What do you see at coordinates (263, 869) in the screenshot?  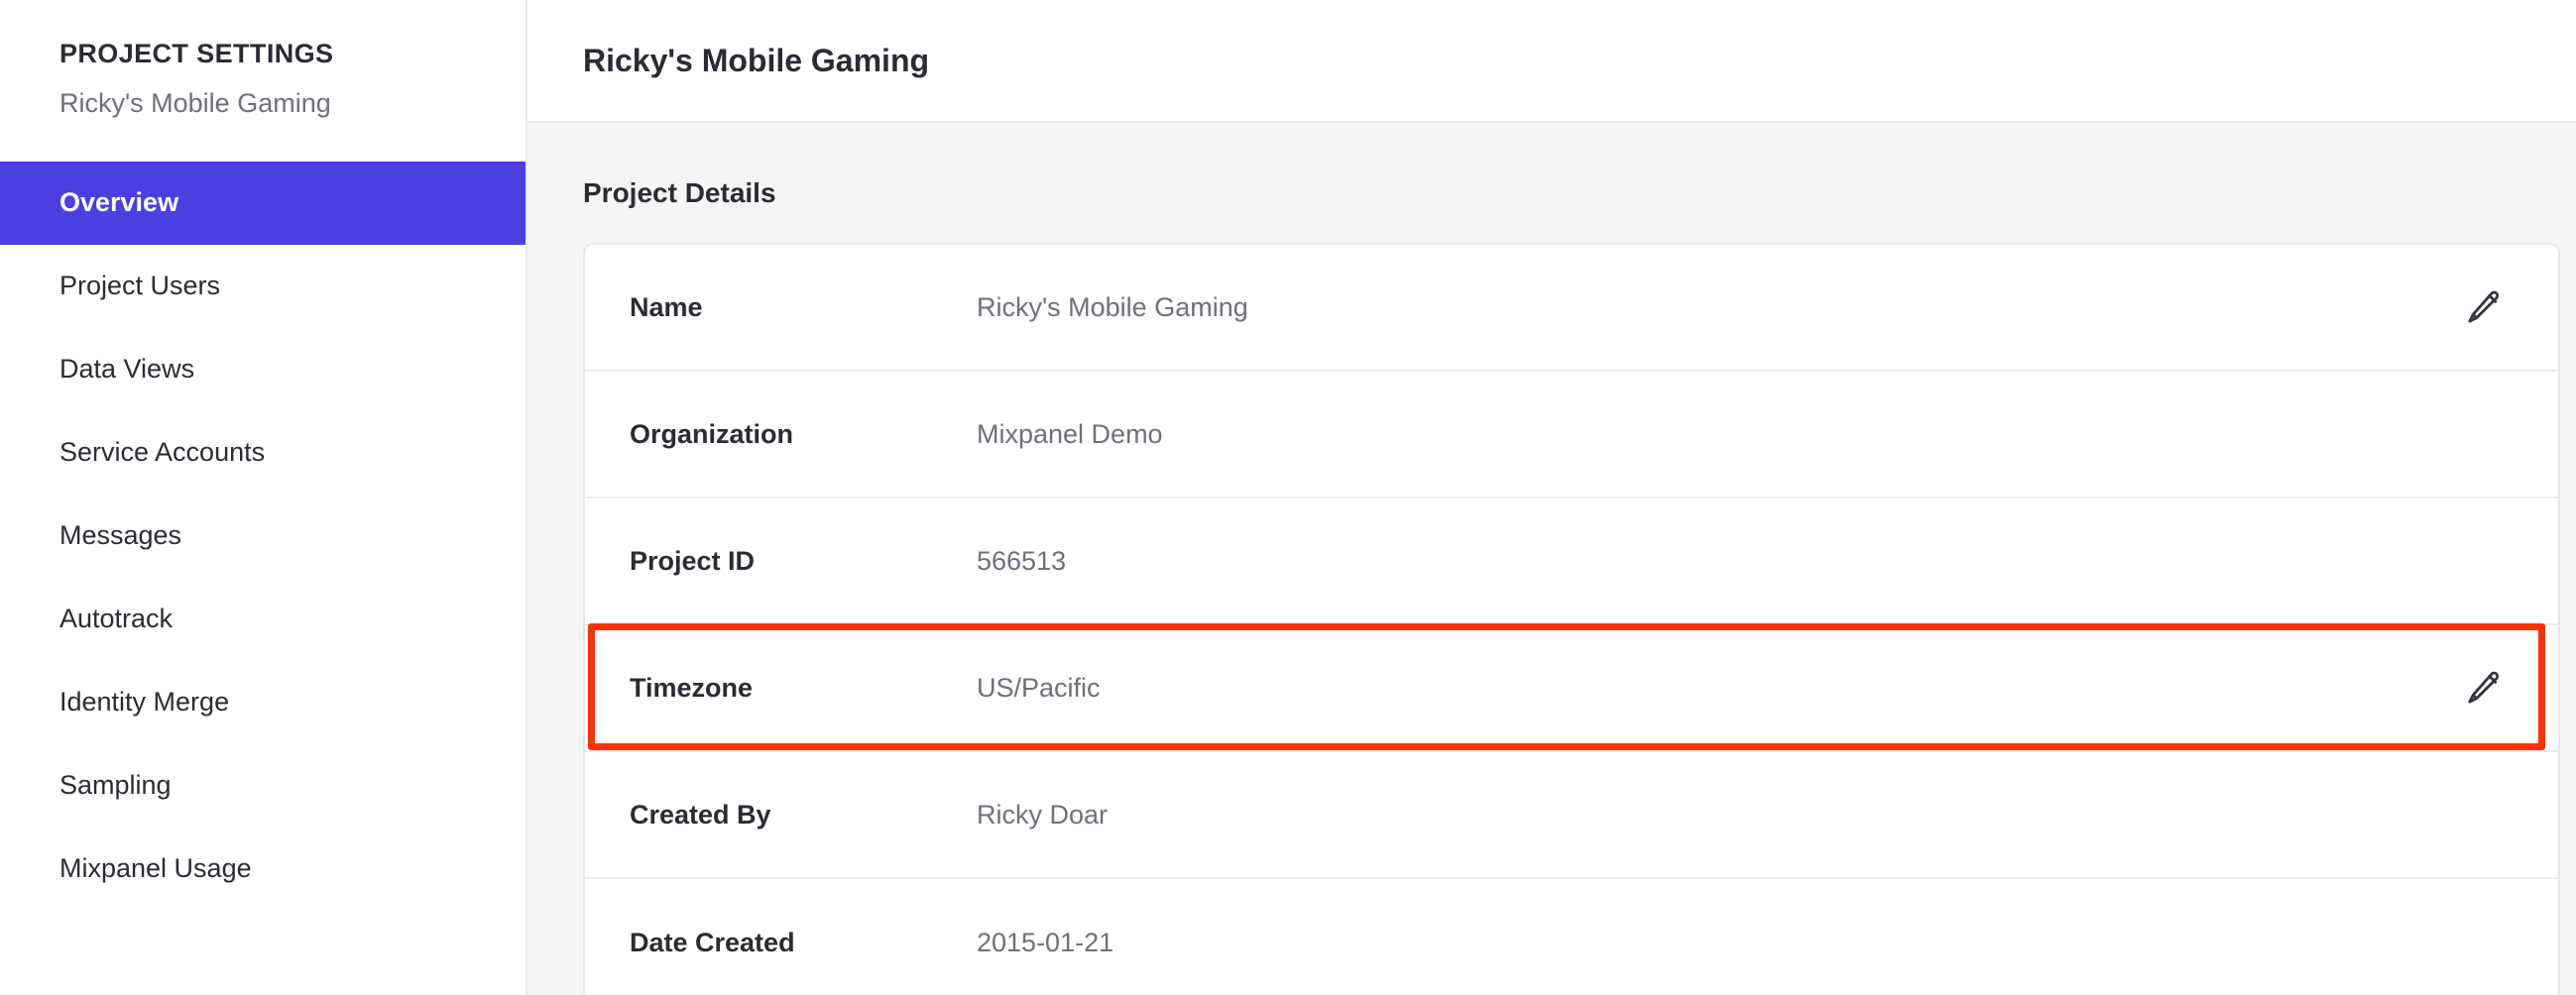 I see `sidebar-item-mixpanel-usage: Mixpanel Usage` at bounding box center [263, 869].